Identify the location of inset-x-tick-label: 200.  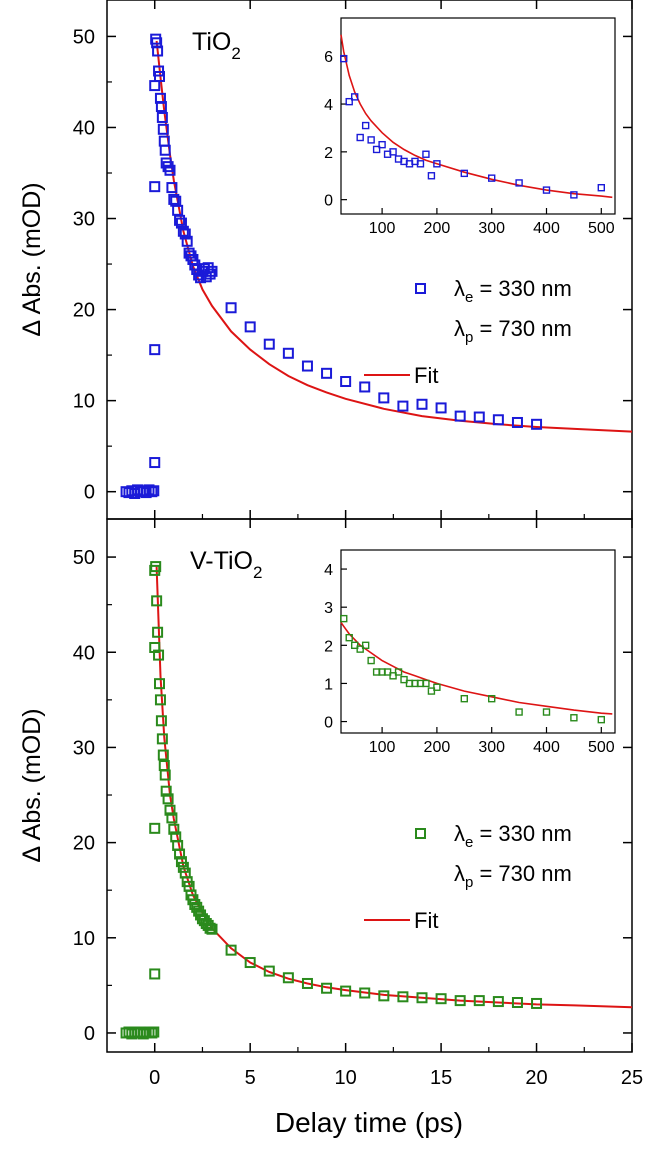
(437, 228).